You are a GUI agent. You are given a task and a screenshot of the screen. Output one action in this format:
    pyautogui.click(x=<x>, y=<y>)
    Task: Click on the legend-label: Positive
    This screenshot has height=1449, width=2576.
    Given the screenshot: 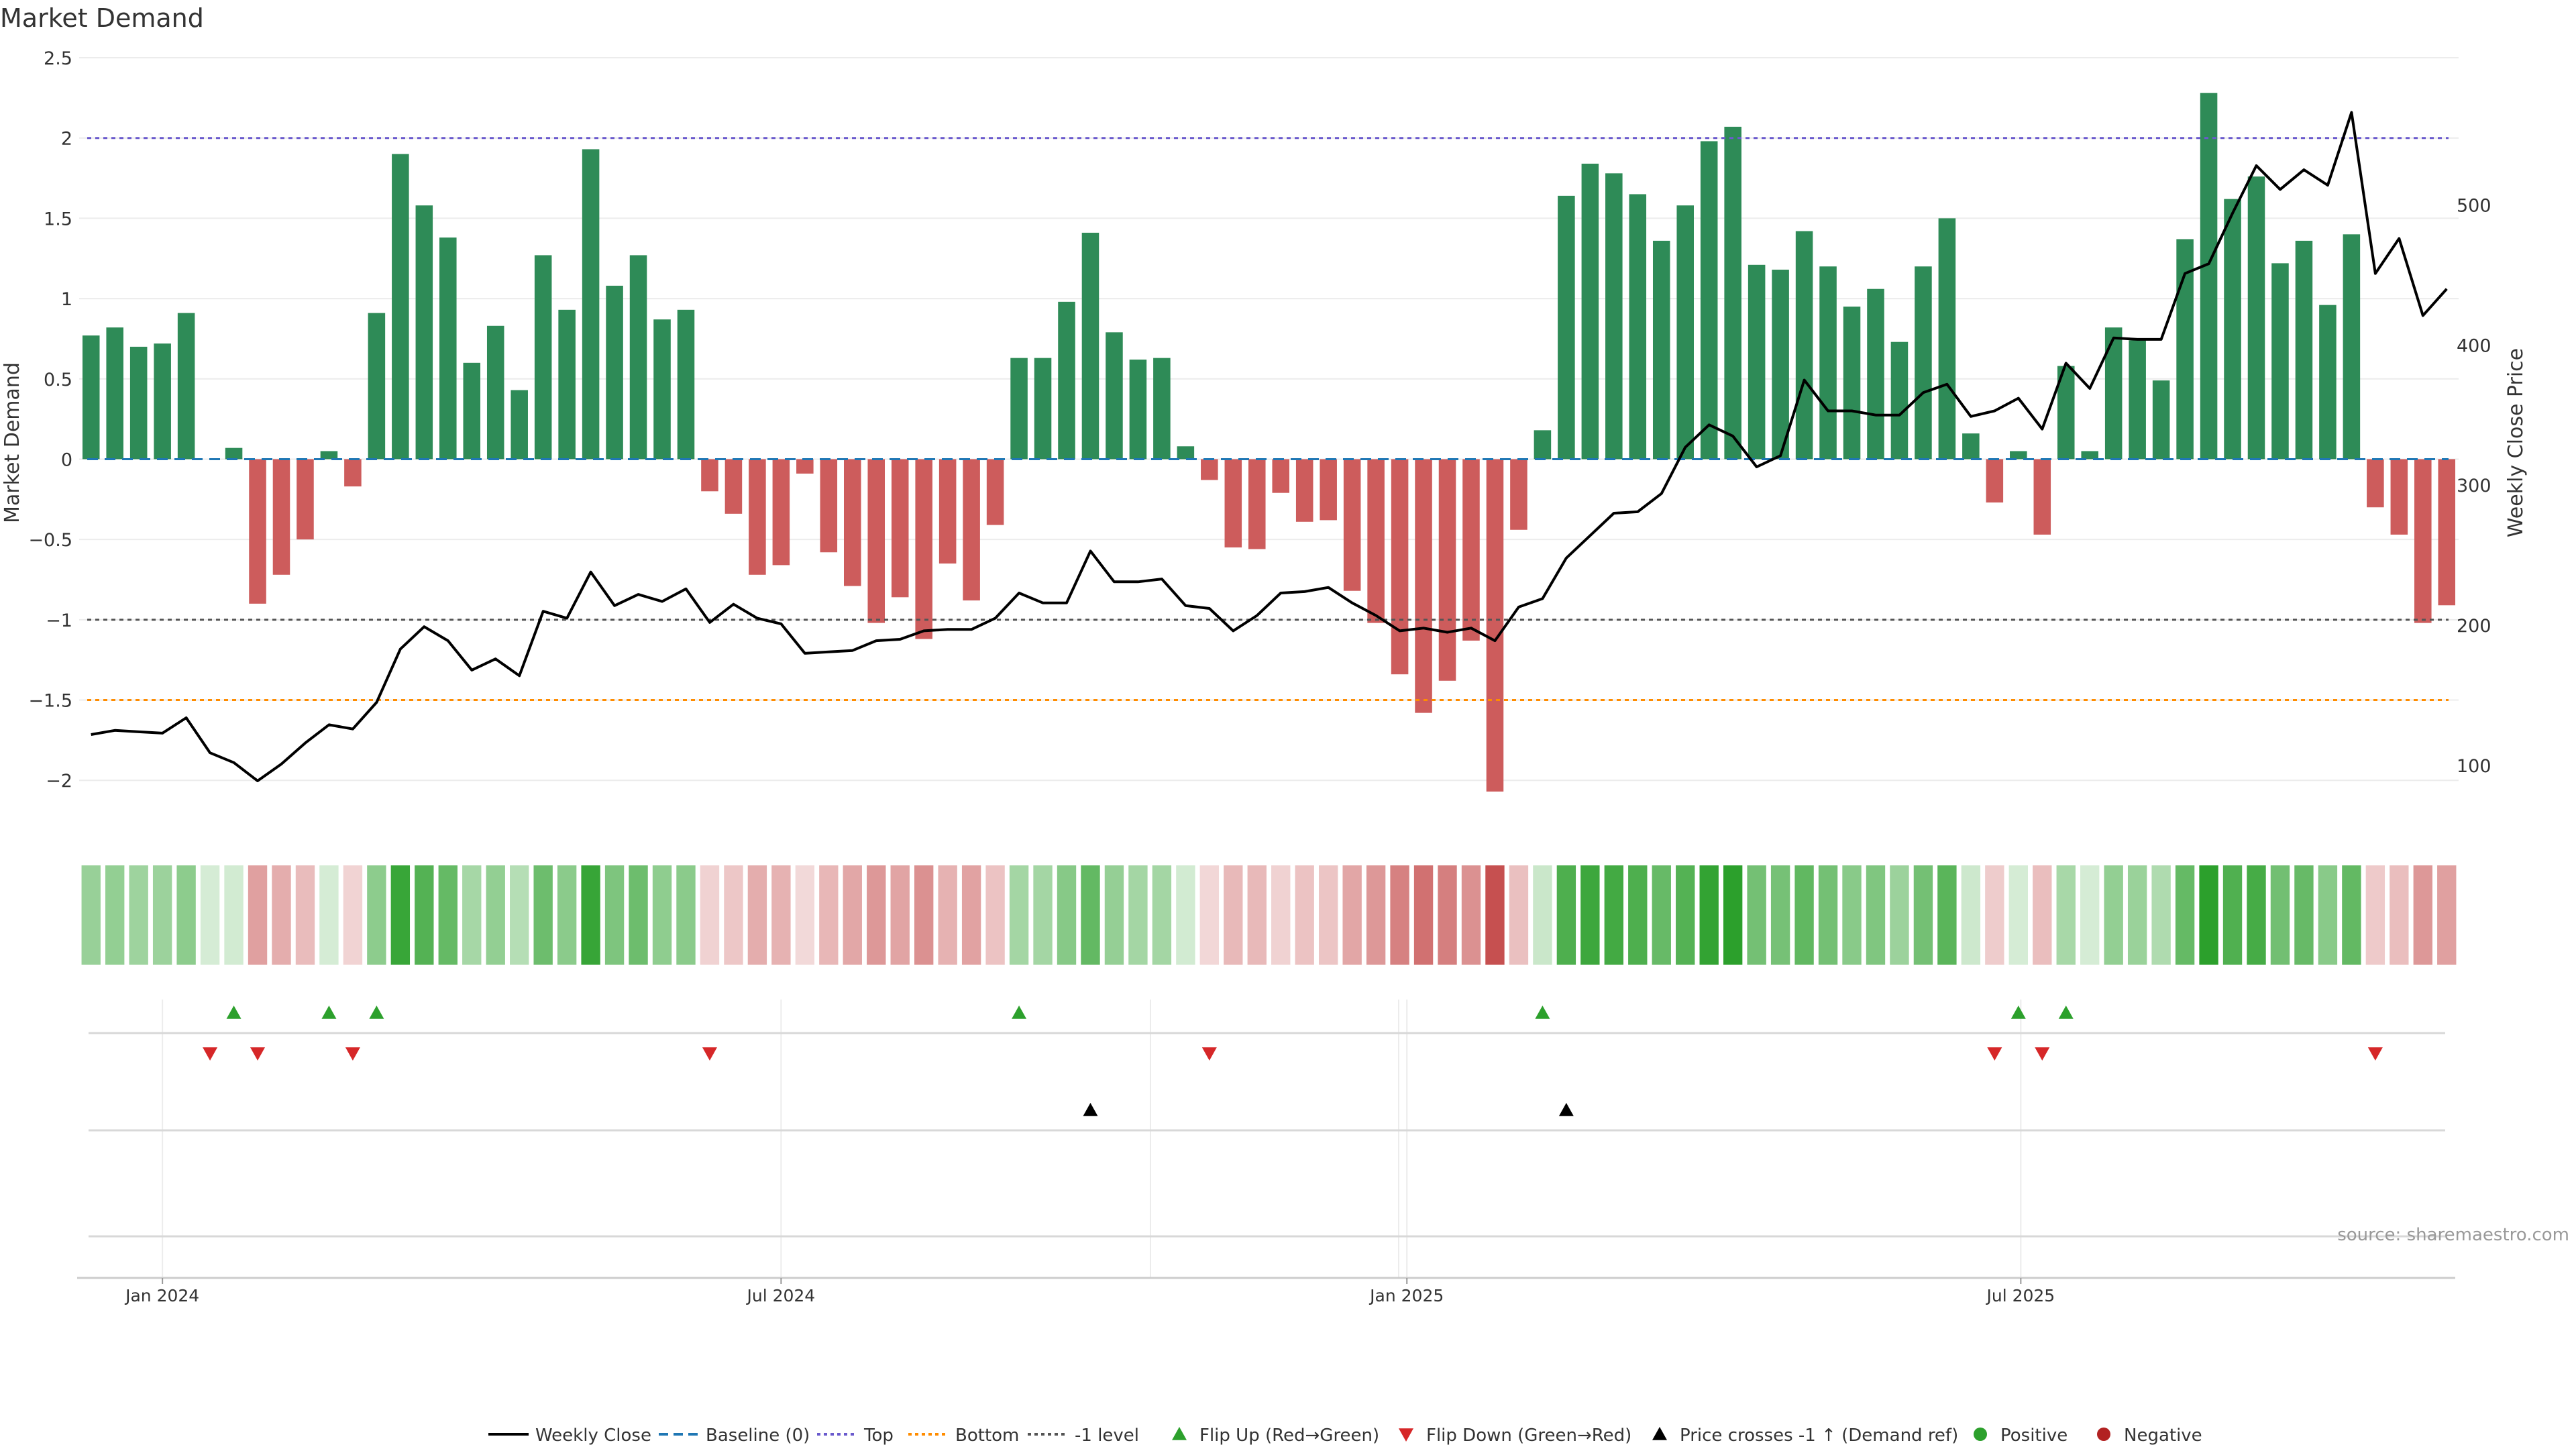 What is the action you would take?
    pyautogui.click(x=2034, y=1436)
    